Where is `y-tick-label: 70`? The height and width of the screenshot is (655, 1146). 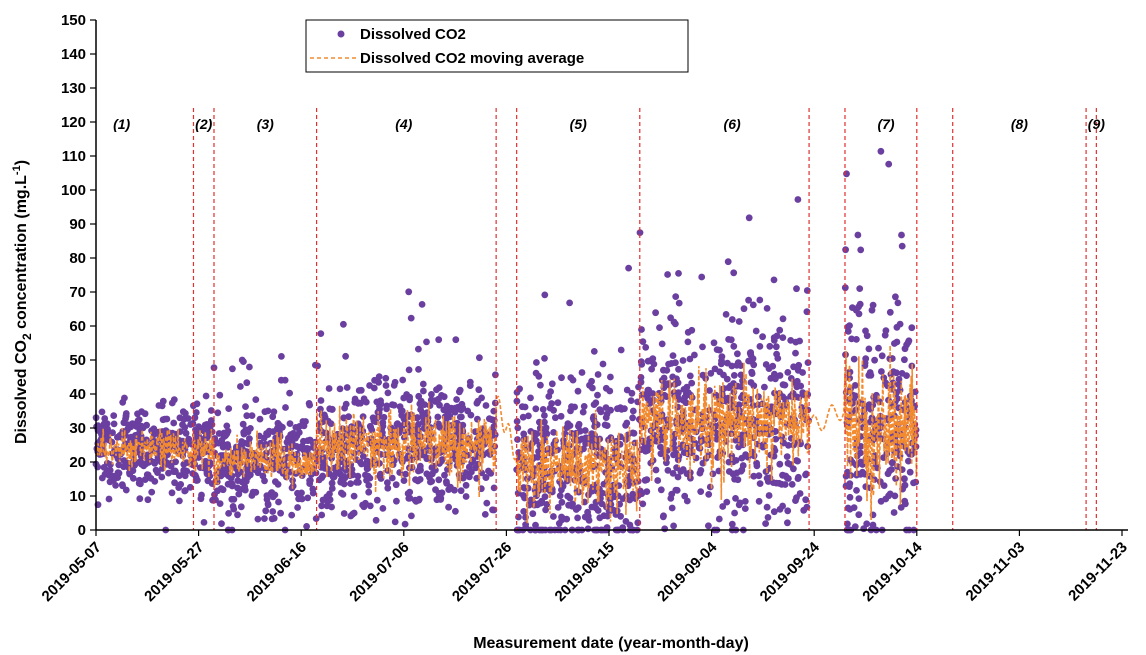
y-tick-label: 70 is located at coordinates (77, 292).